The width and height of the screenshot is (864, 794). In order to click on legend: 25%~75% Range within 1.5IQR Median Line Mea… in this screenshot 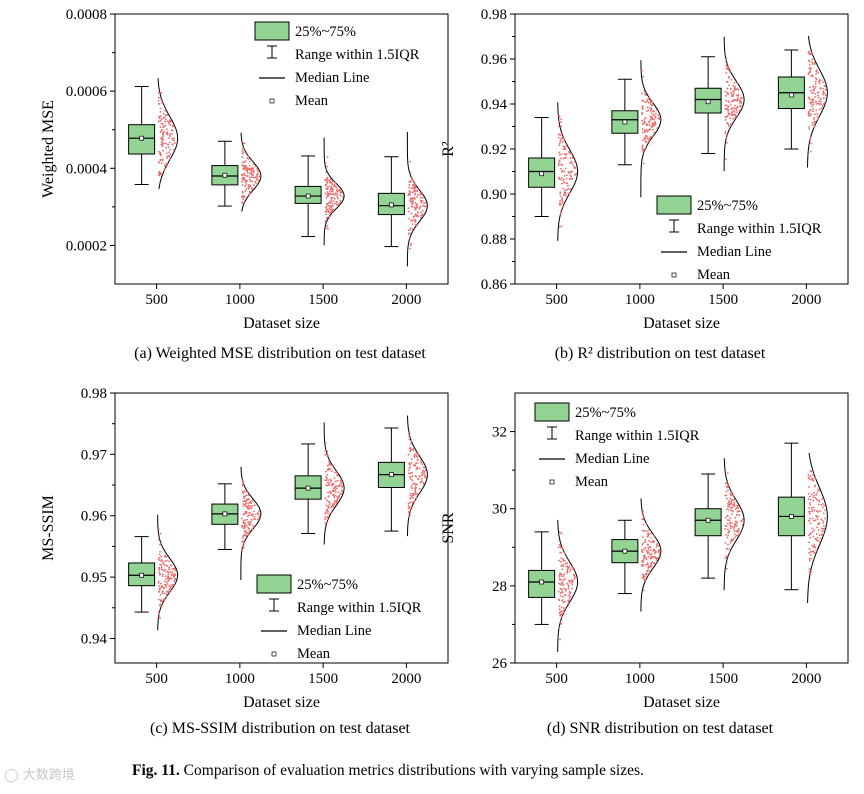, I will do `click(617, 446)`.